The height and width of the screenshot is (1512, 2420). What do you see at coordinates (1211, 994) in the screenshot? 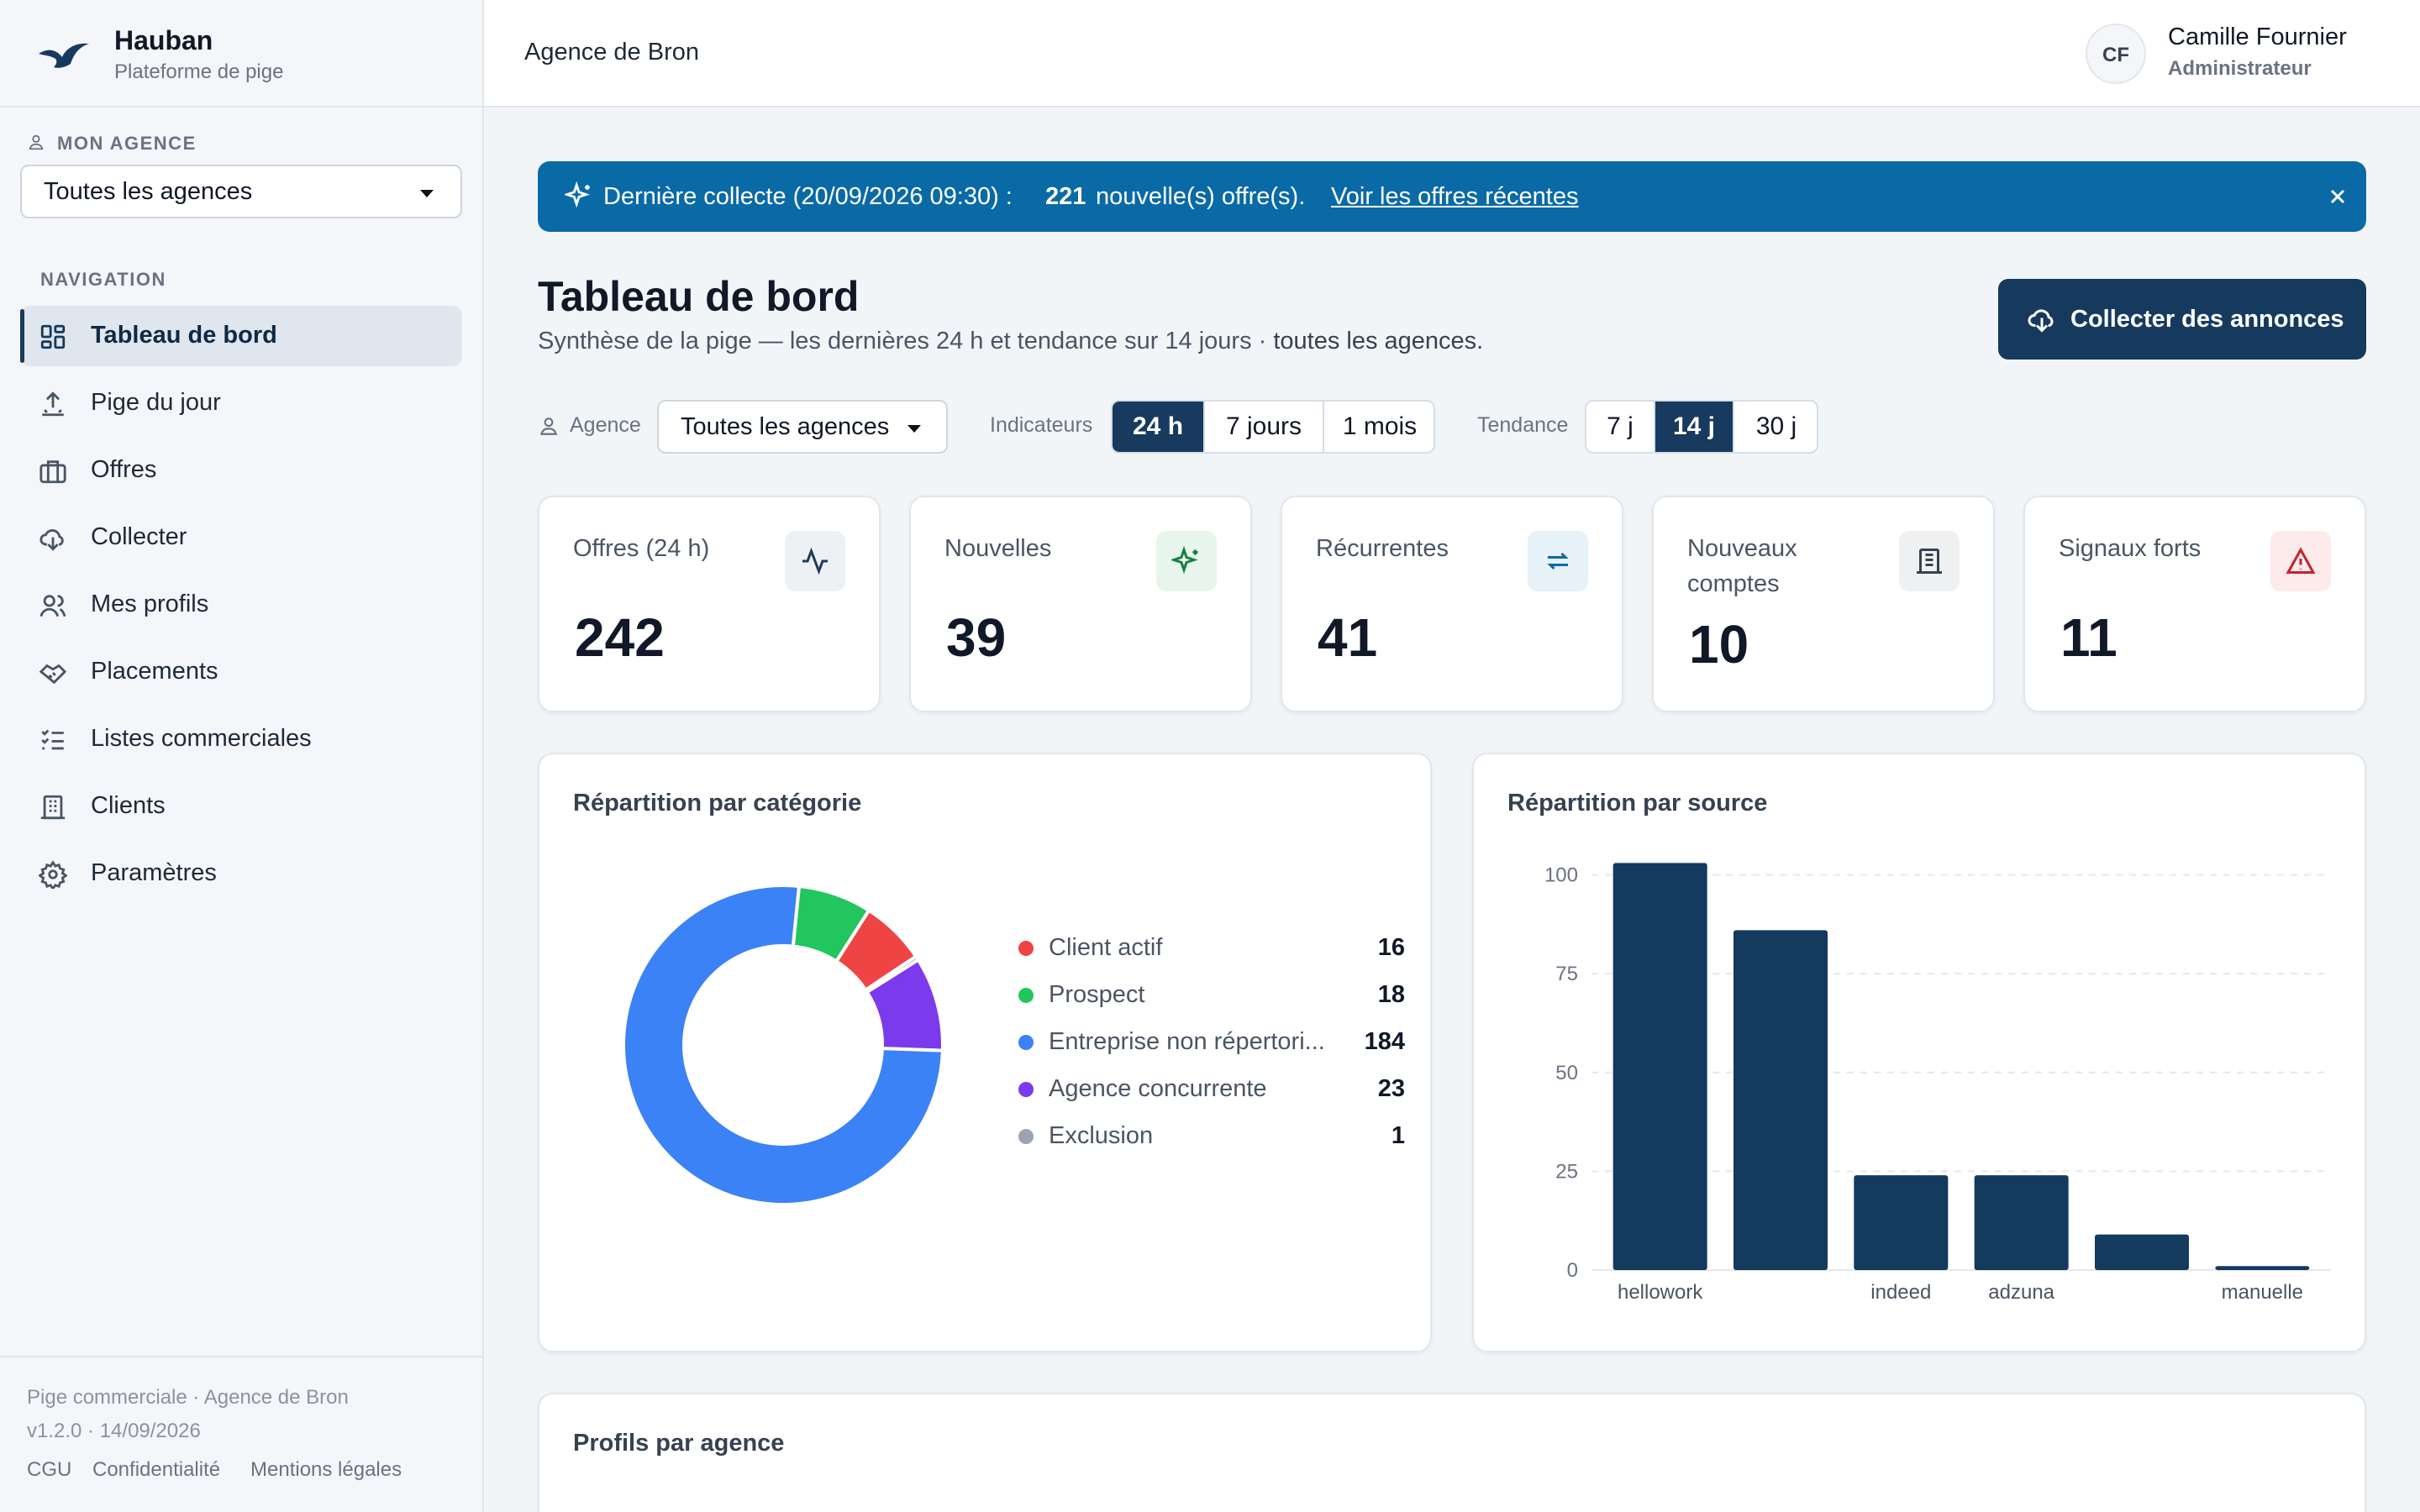
I see `legend-item: Prospect 18` at bounding box center [1211, 994].